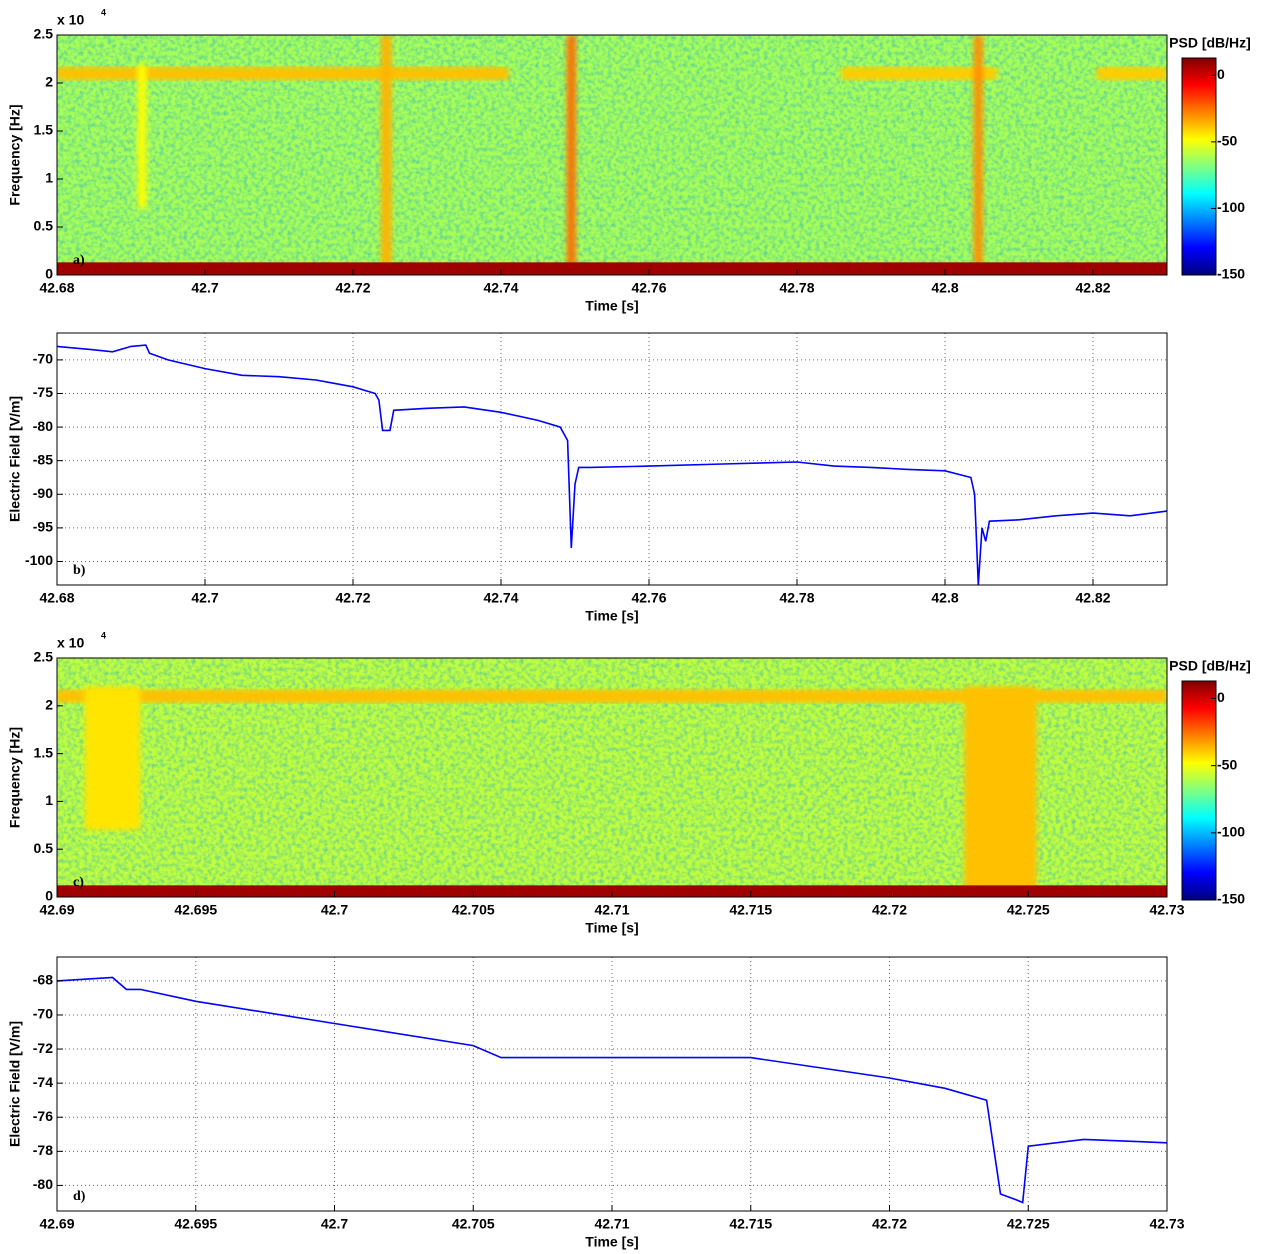 This screenshot has height=1254, width=1276. What do you see at coordinates (44, 848) in the screenshot?
I see `y-tick-label: 0.5` at bounding box center [44, 848].